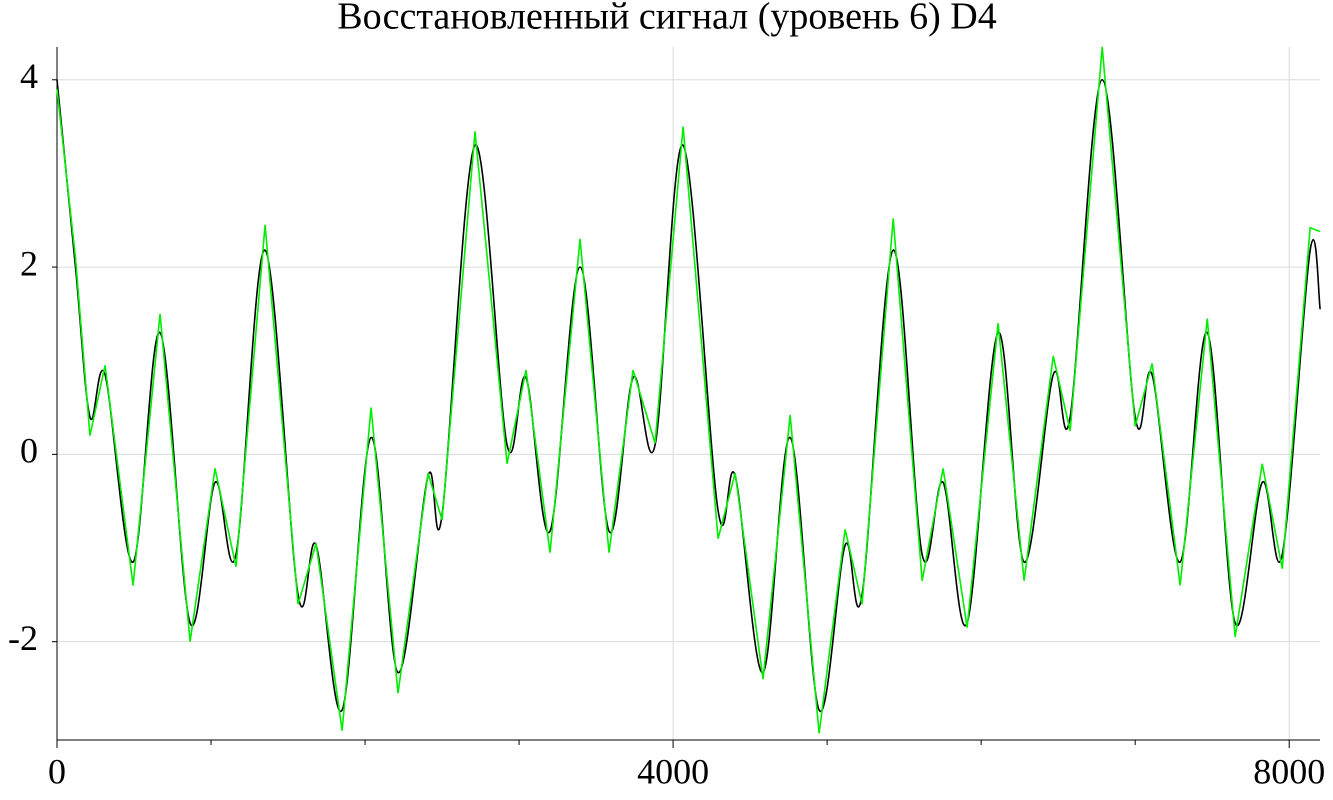 The width and height of the screenshot is (1333, 800). I want to click on y-tick-label: -2, so click(23, 638).